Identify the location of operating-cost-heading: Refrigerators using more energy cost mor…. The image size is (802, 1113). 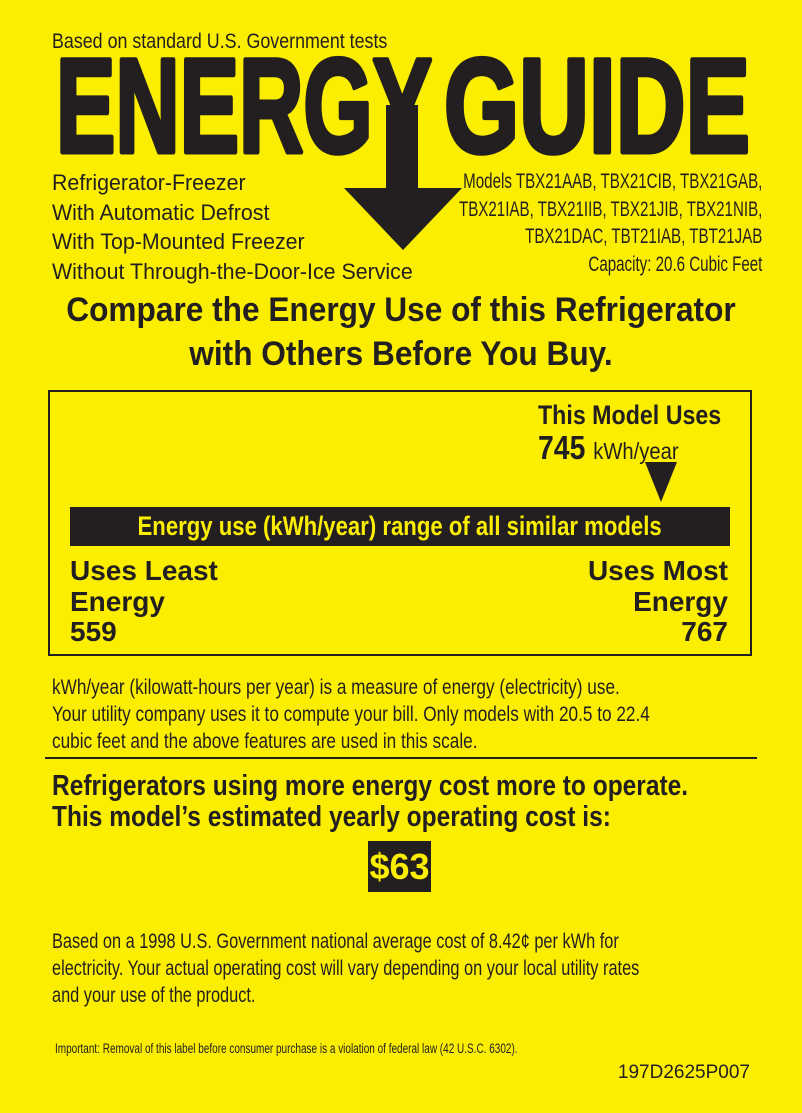
(370, 802).